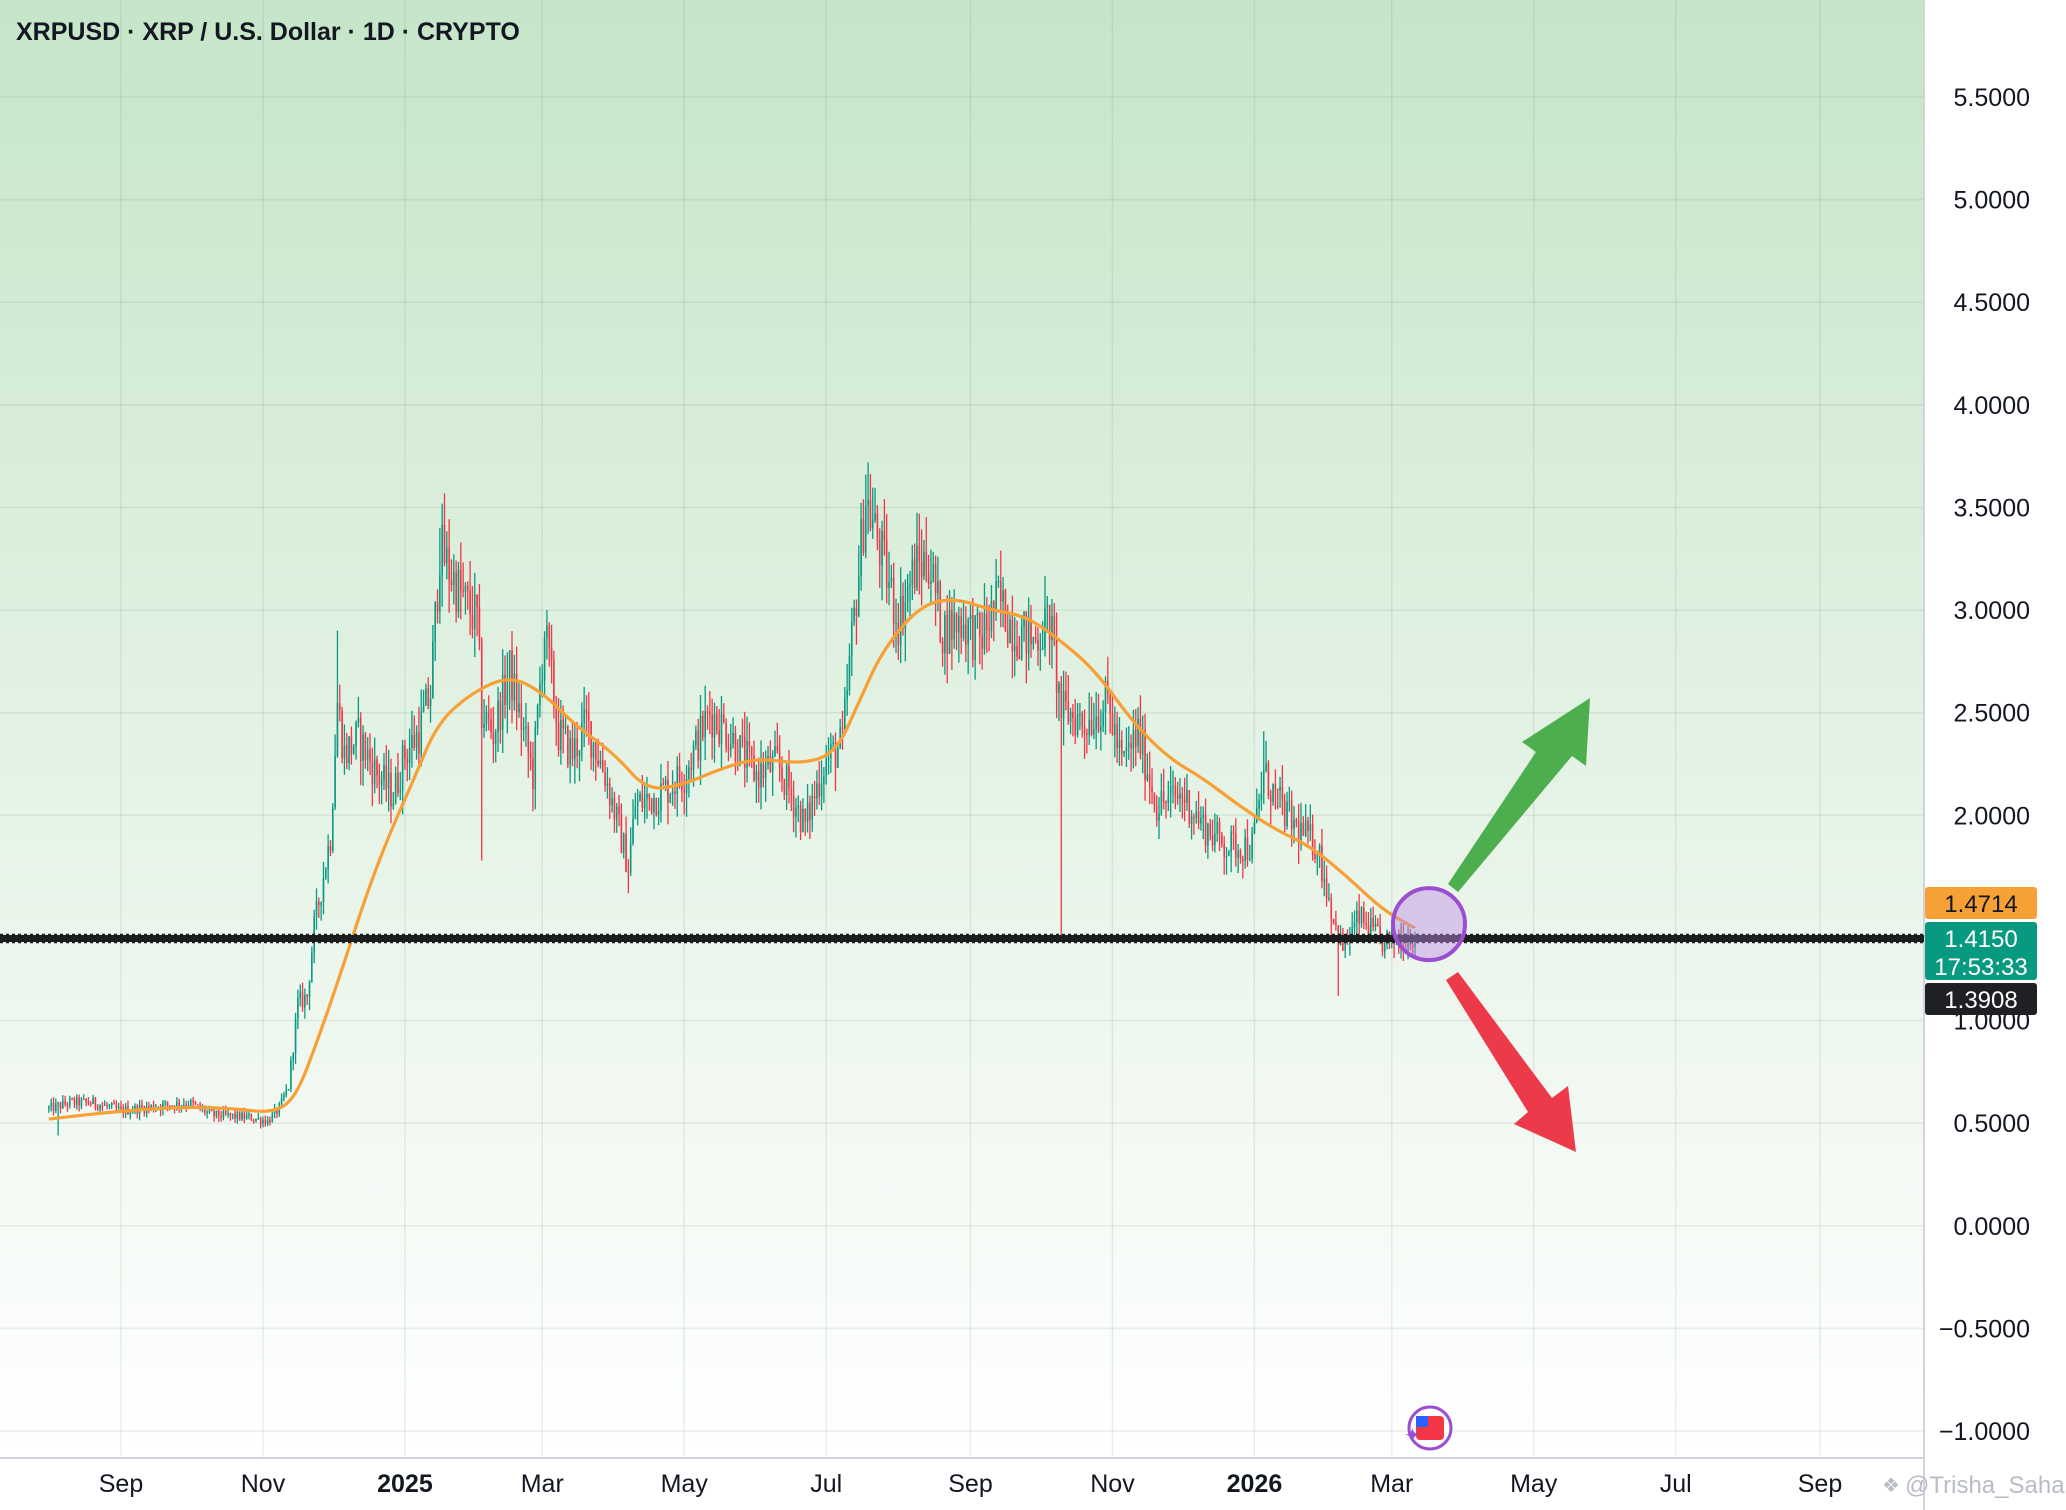 Image resolution: width=2066 pixels, height=1510 pixels. Describe the element at coordinates (1511, 1062) in the screenshot. I see `bearish-arrow-icon` at that location.